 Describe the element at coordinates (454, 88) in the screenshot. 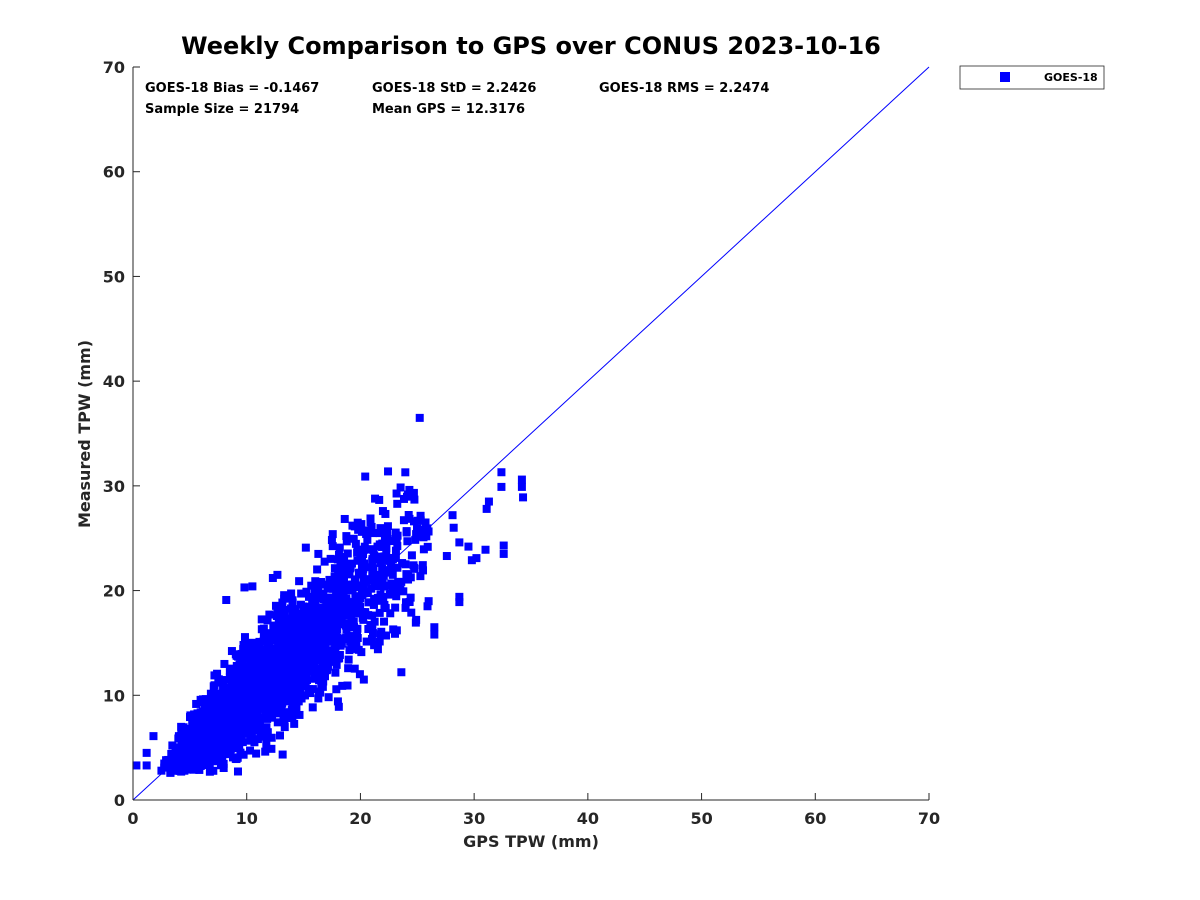

I see `stat-std: GOES-18 StD = 2.2426` at that location.